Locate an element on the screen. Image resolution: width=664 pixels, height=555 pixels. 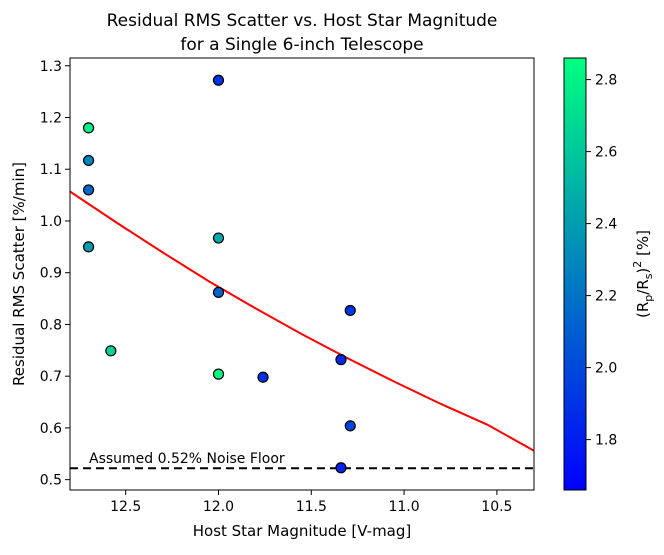
y-tick-label: 1.1 is located at coordinates (51, 170).